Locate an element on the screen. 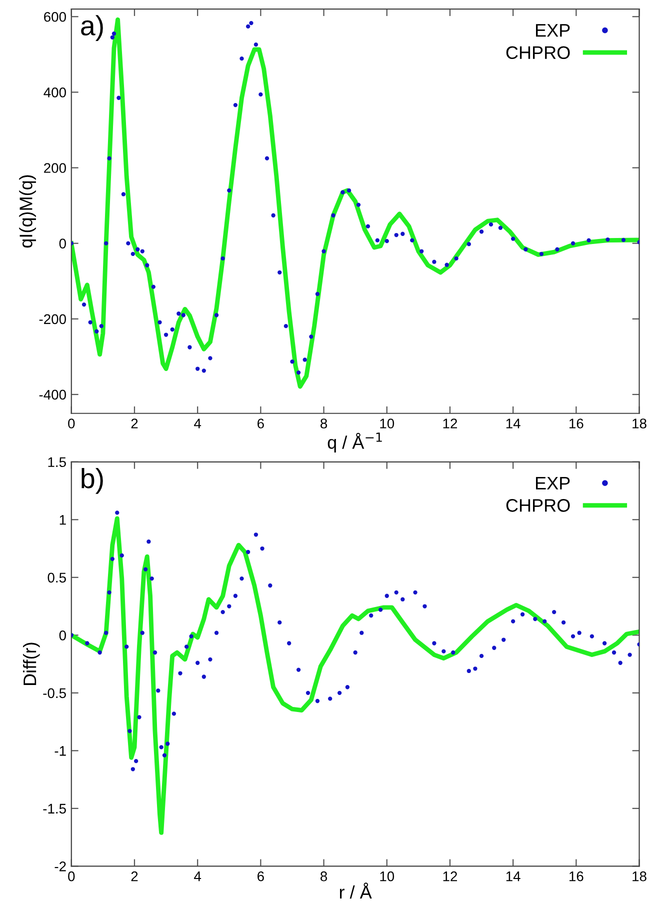 Image resolution: width=649 pixels, height=907 pixels. y-tick-label: -0.5 is located at coordinates (54, 693).